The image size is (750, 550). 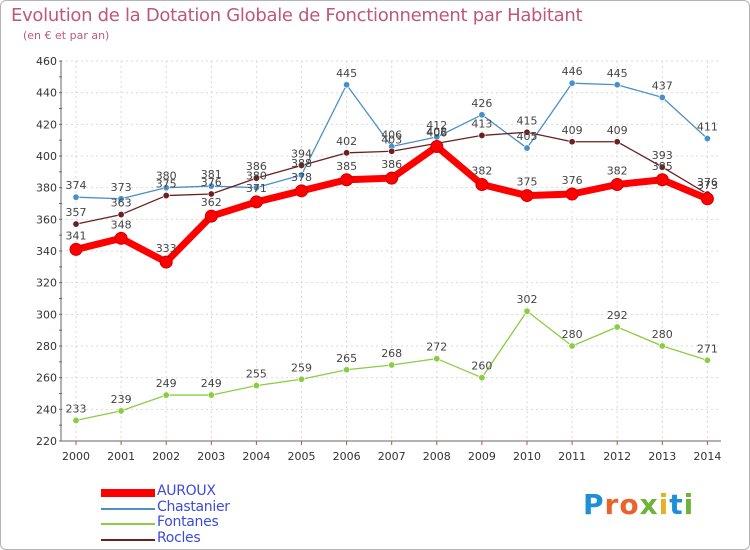 I want to click on y-tick-label: 300, so click(x=46, y=314).